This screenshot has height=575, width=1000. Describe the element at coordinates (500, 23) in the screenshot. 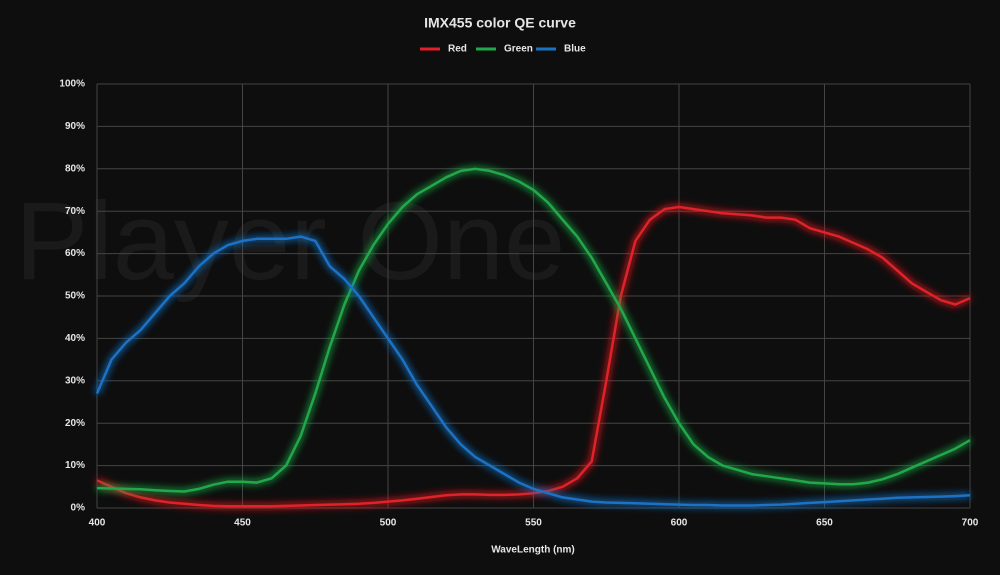

I see `chart-title: IMX455 color QE curve` at that location.